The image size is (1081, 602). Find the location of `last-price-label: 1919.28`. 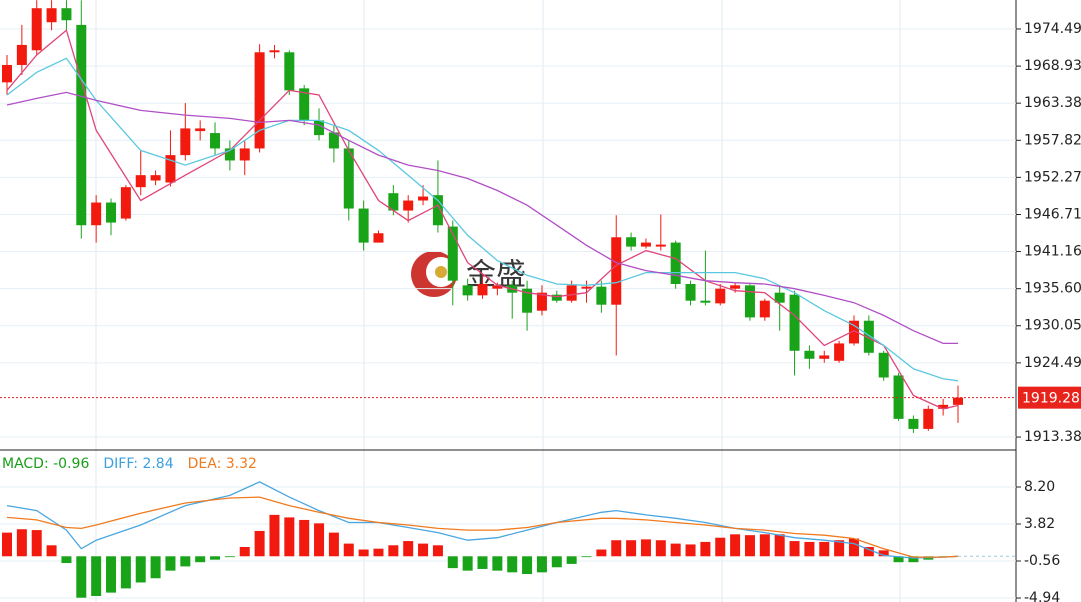

last-price-label: 1919.28 is located at coordinates (1051, 399).